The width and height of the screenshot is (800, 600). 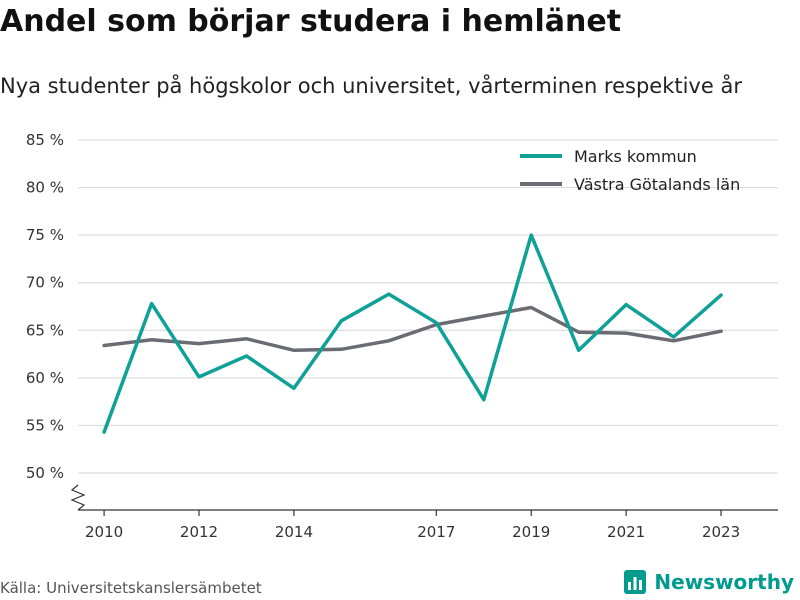 I want to click on x-tick-label: 2017, so click(x=436, y=532).